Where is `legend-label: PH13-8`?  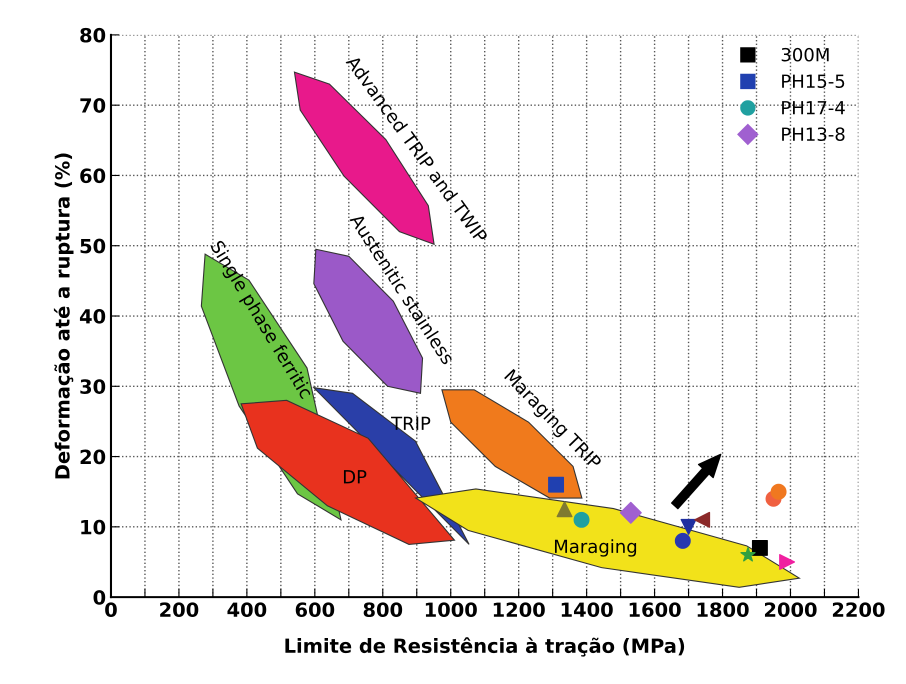 legend-label: PH13-8 is located at coordinates (813, 134).